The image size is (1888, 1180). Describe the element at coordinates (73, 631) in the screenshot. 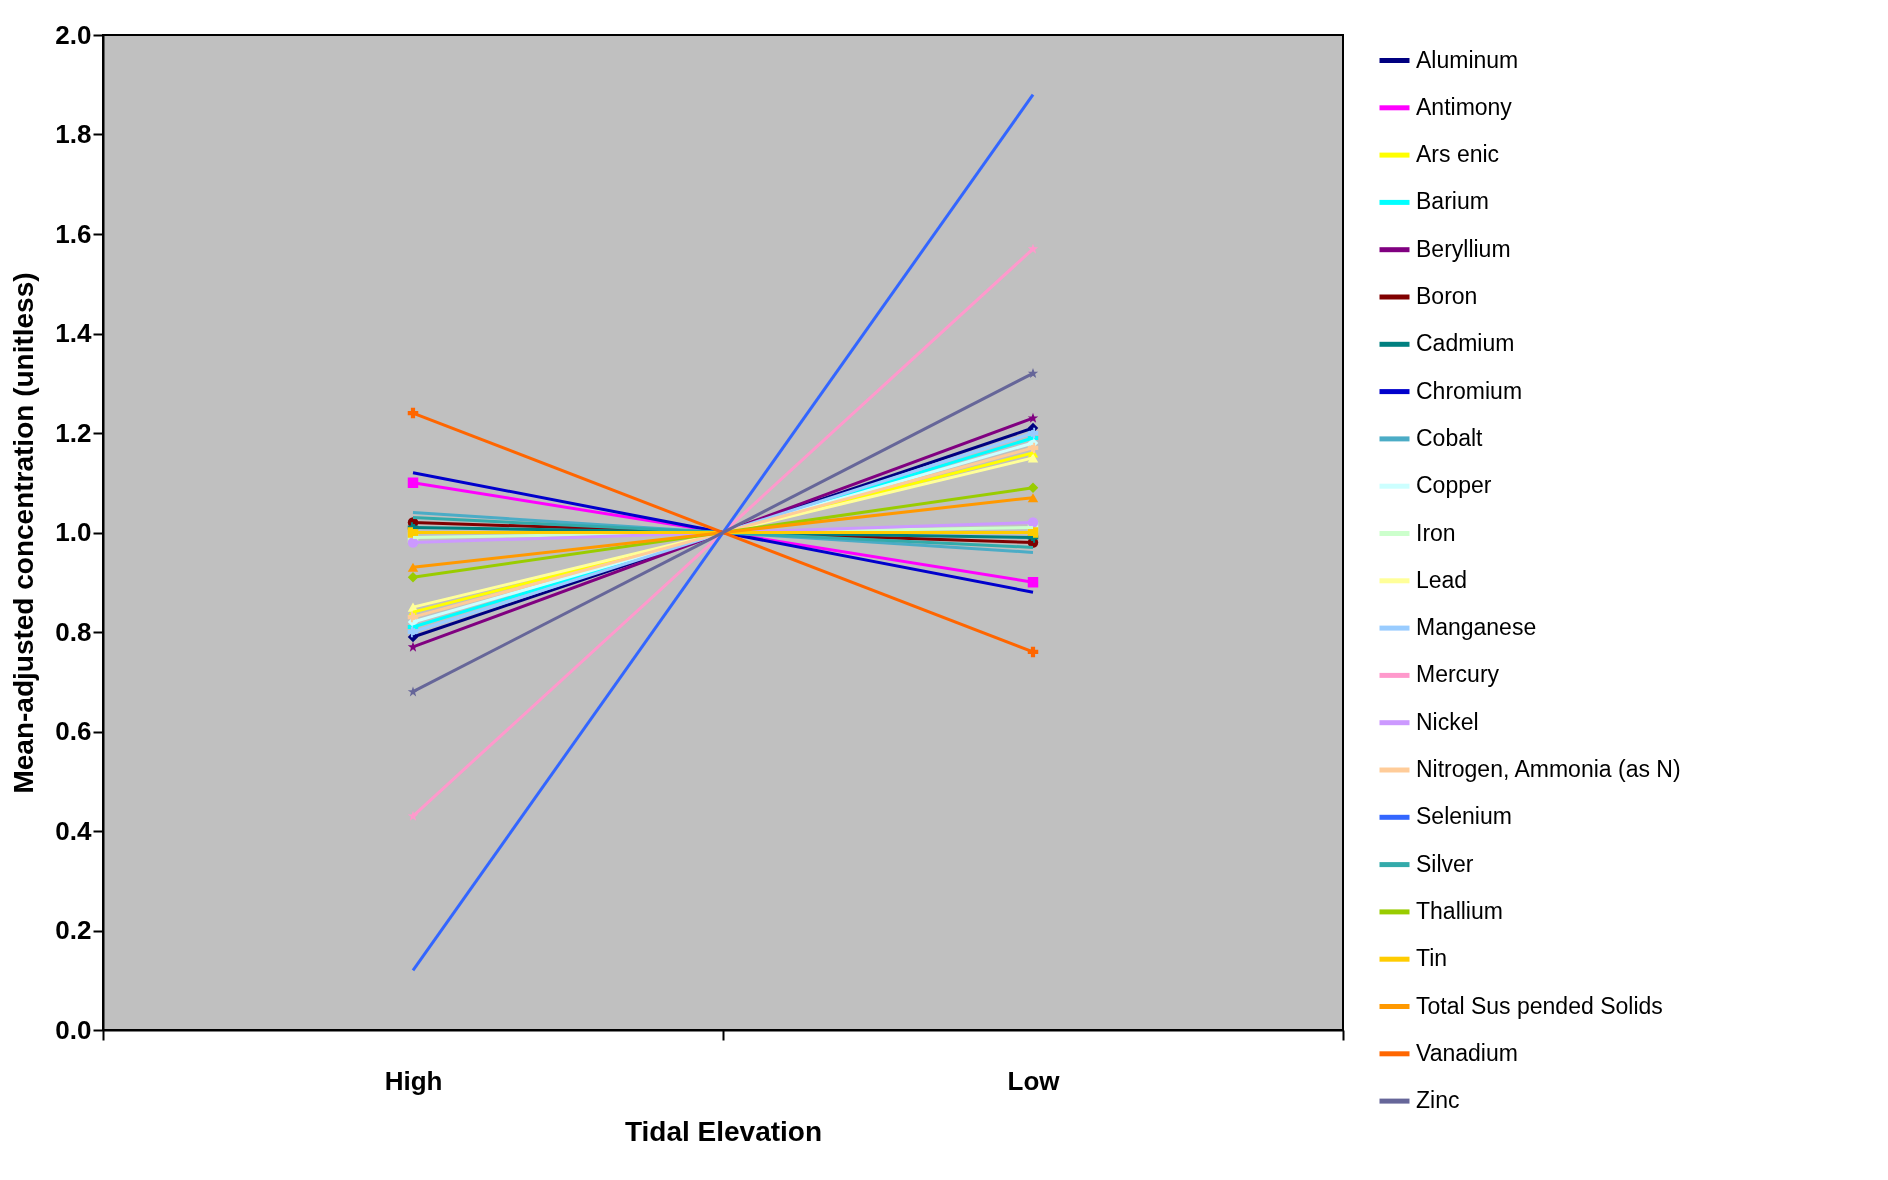

I see `y-tick-label: 0.8` at that location.